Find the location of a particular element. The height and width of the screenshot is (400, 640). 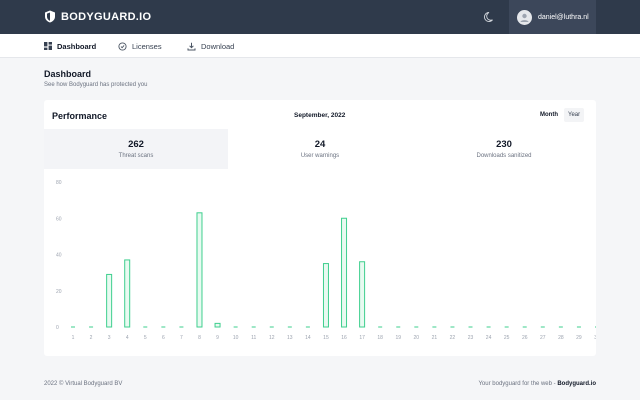

user-menu: daniel@luthra.nl is located at coordinates (552, 17).